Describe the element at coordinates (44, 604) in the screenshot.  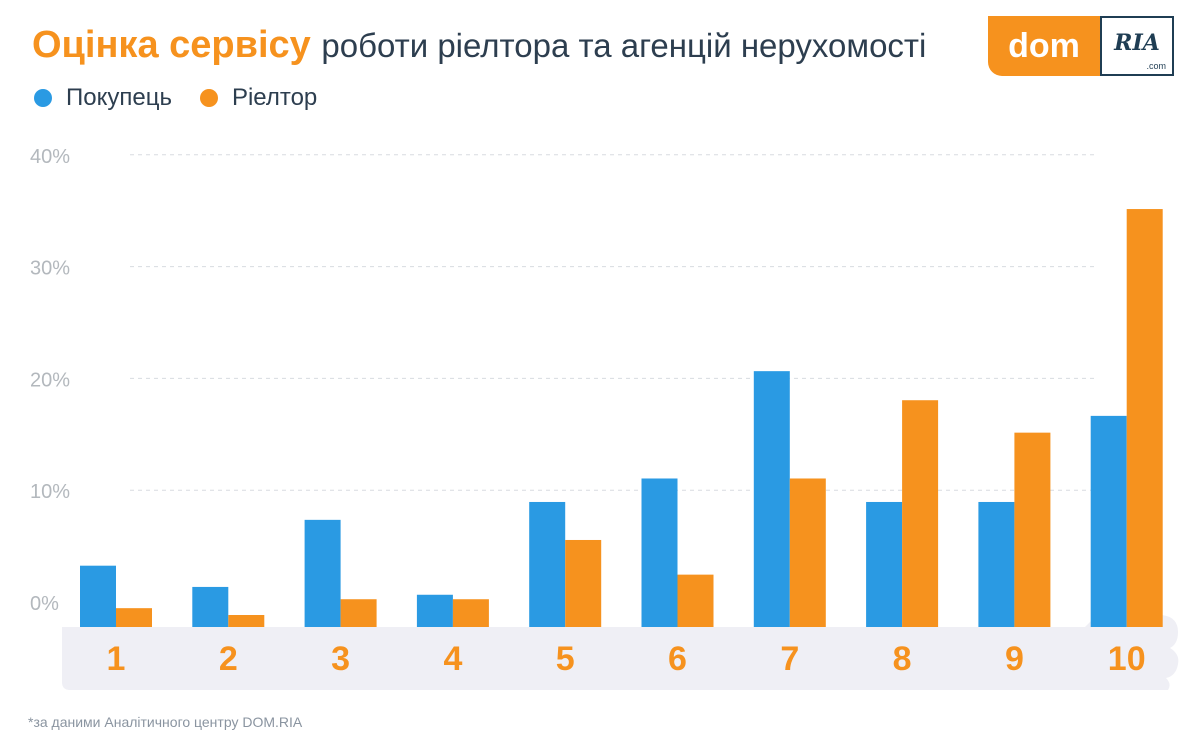
I see `y-tick-label: 0%` at that location.